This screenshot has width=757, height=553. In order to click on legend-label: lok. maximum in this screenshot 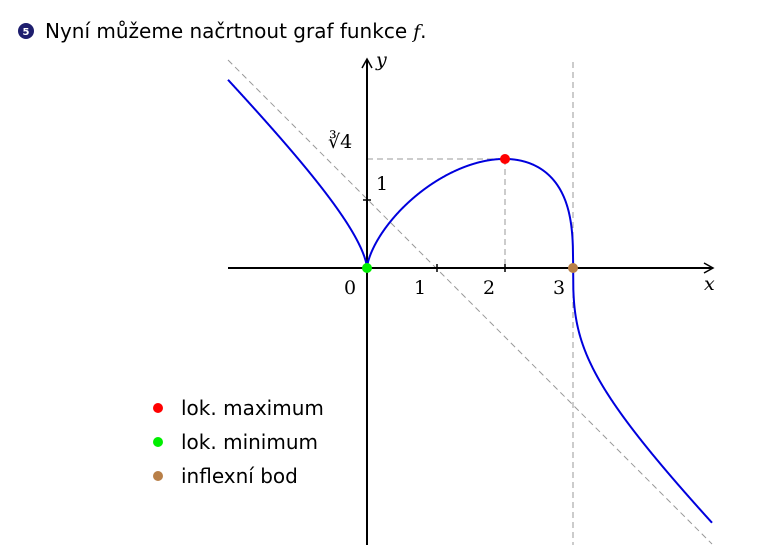, I will do `click(252, 408)`.